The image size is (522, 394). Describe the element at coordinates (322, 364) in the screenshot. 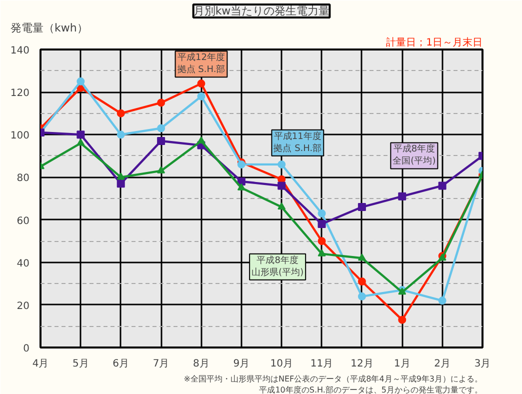

I see `x-tick-label: 11月` at that location.